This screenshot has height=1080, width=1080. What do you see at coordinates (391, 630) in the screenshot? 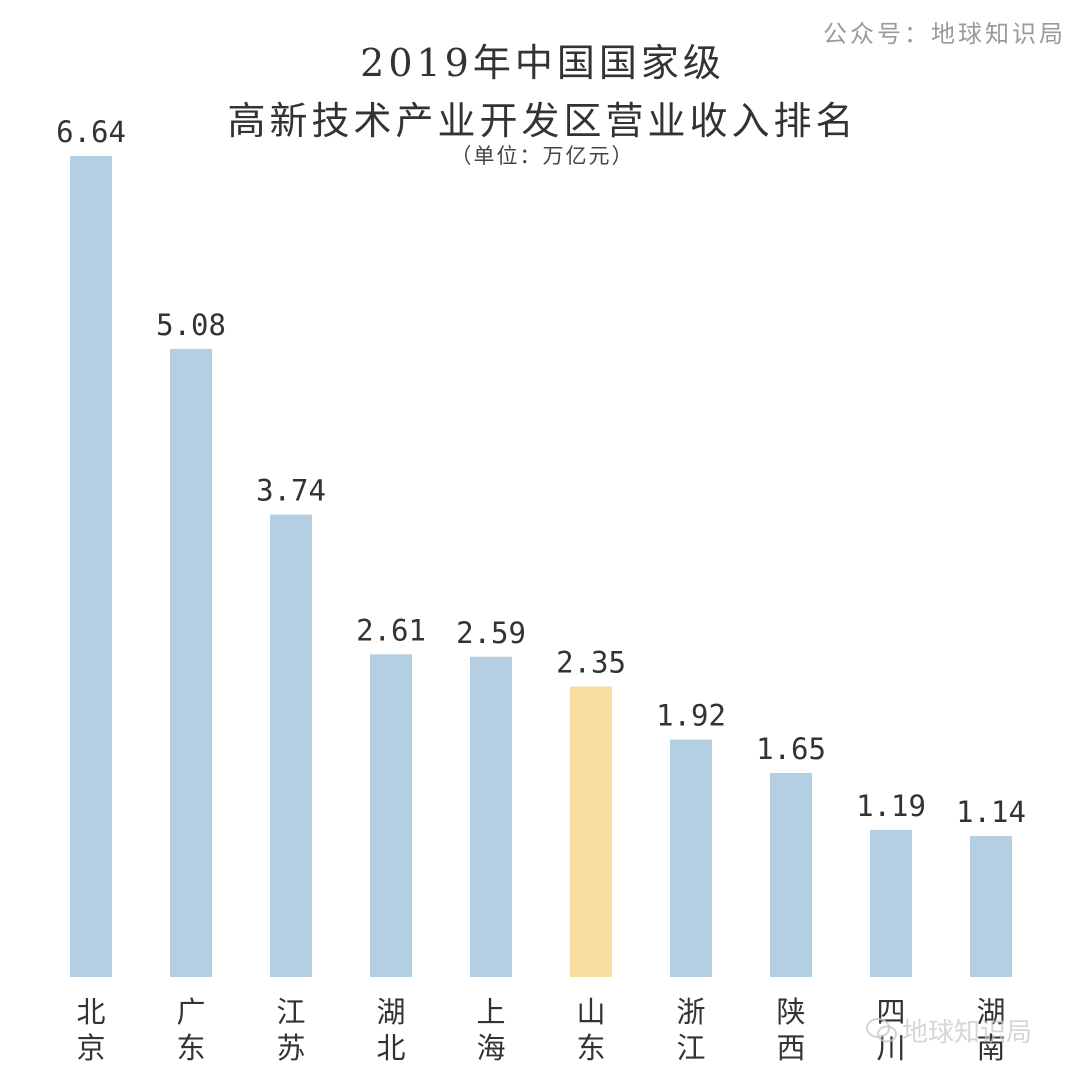
I see `value-label-3: 2.61` at bounding box center [391, 630].